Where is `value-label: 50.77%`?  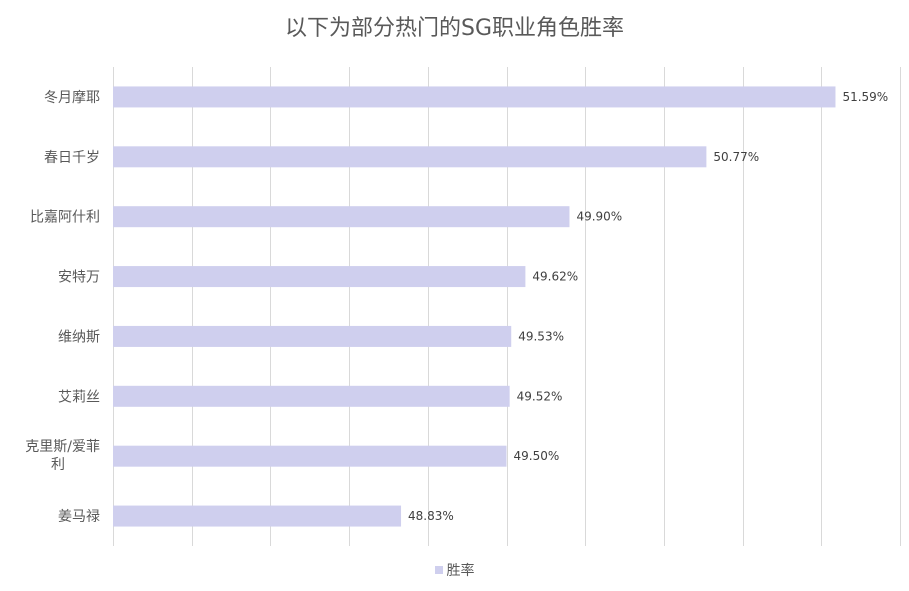
value-label: 50.77% is located at coordinates (736, 157).